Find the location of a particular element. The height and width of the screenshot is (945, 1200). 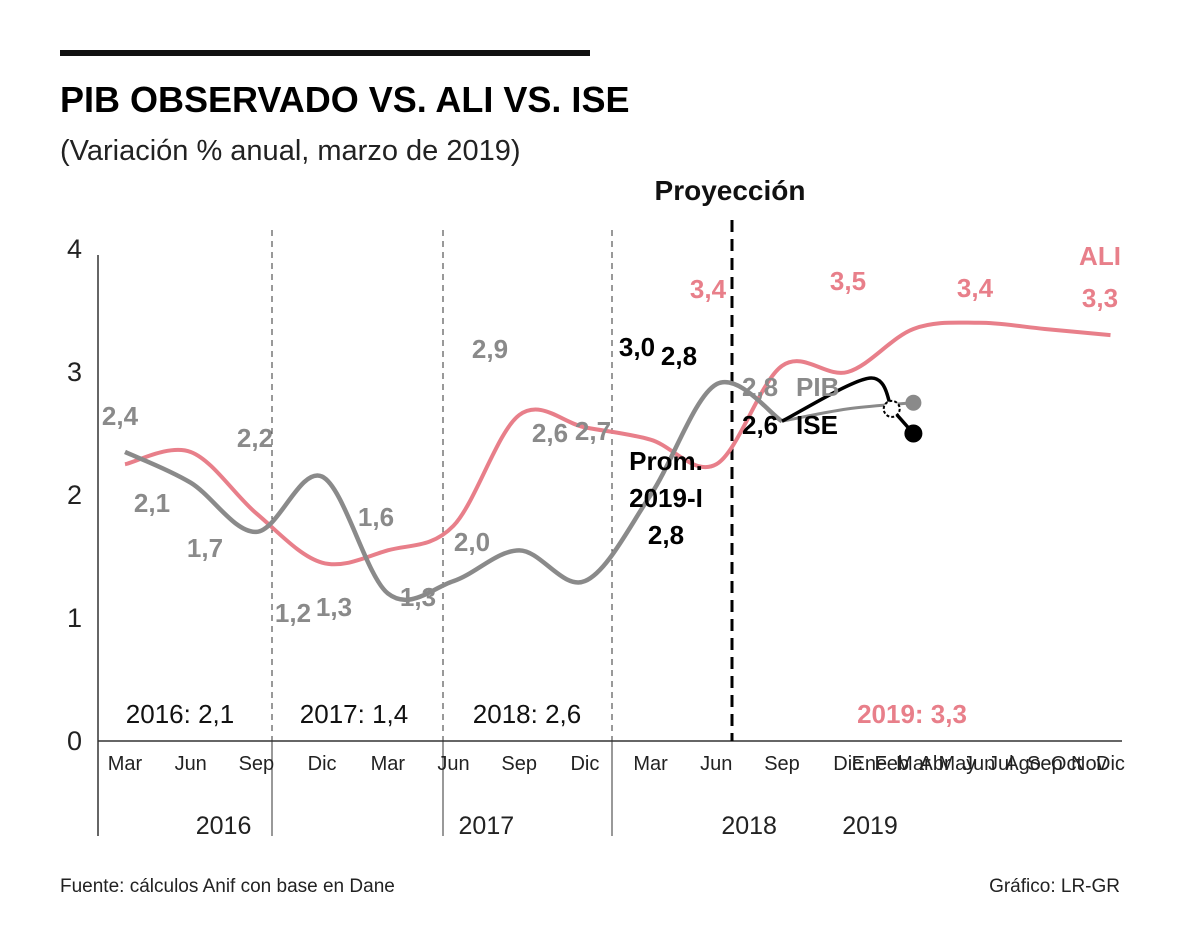

annual-average-label: 2017: 1,4 is located at coordinates (354, 714).